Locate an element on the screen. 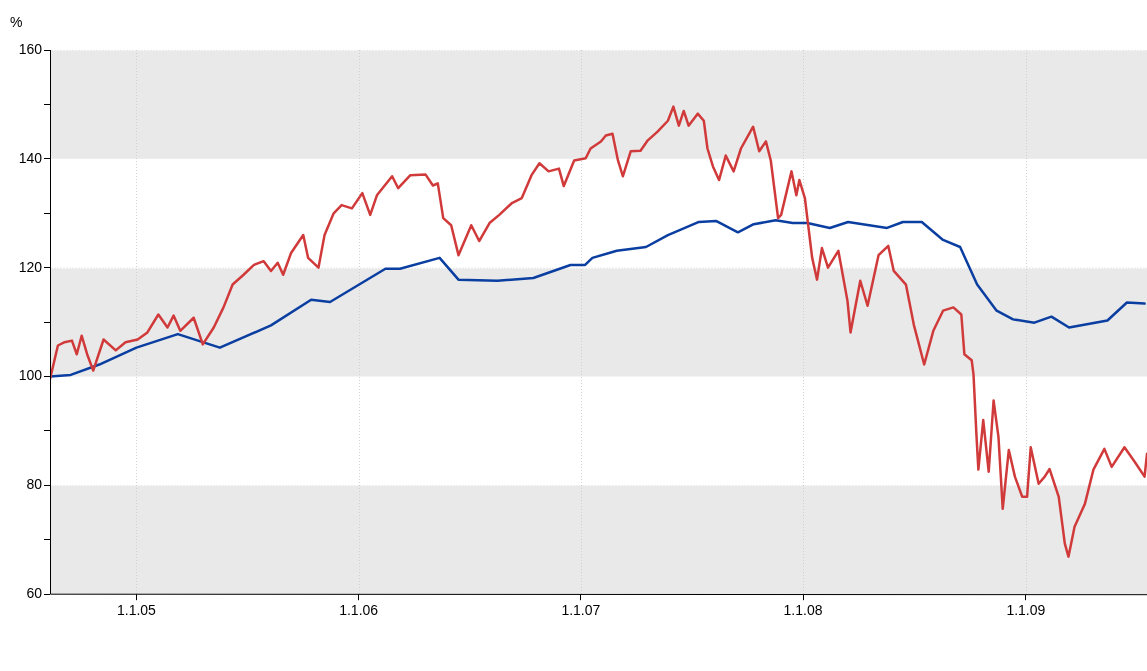  y-tick-label: 80 is located at coordinates (34, 484).